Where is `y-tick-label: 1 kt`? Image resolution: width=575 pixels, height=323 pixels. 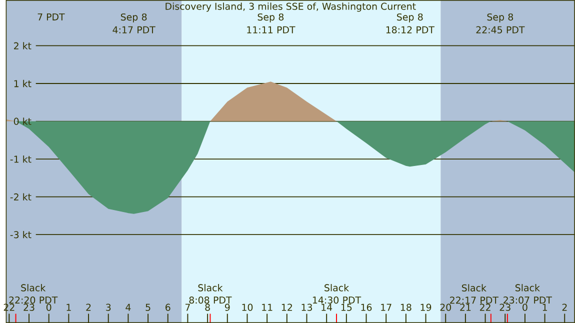 y-tick-label: 1 kt is located at coordinates (23, 84).